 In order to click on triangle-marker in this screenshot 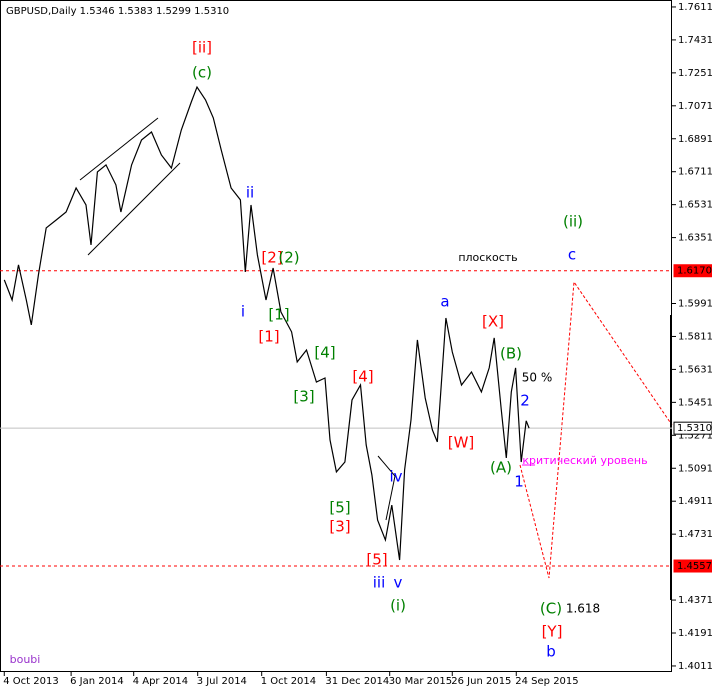, I will do `click(386, 488)`.